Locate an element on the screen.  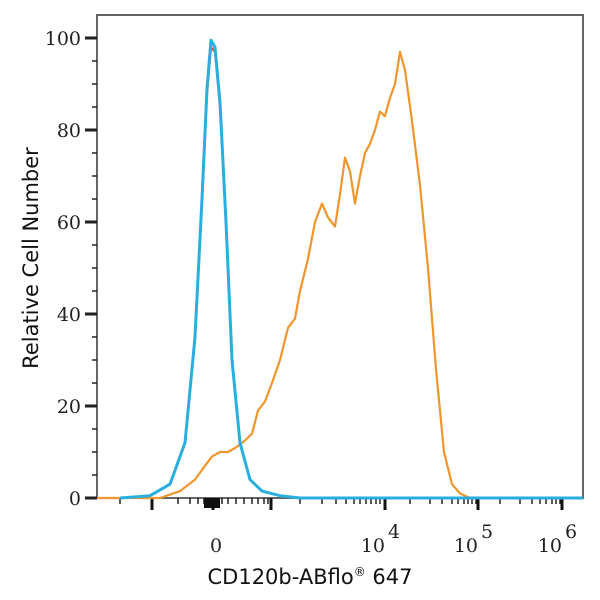
x-axis-title: CD120b-ABflo® 647 is located at coordinates (310, 577).